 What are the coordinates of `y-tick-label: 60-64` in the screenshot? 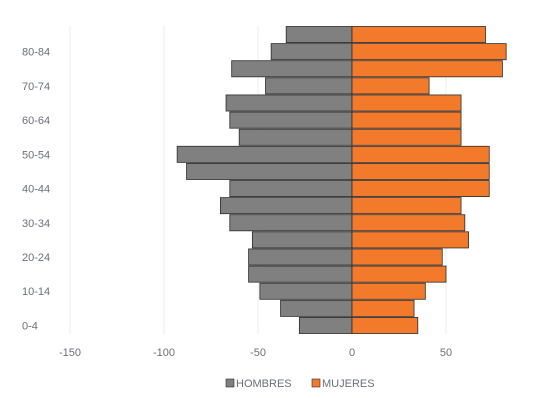 It's located at (36, 121).